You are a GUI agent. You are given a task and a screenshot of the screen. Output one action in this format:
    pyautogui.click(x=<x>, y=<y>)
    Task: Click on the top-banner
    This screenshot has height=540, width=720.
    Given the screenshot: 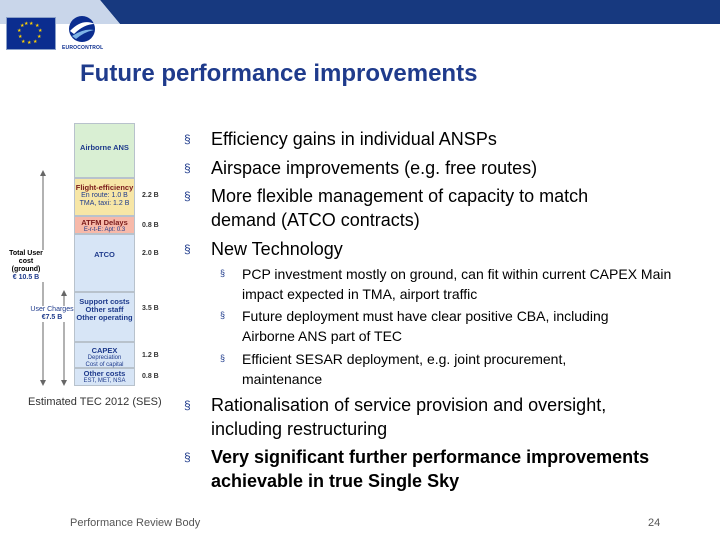 What is the action you would take?
    pyautogui.click(x=360, y=12)
    